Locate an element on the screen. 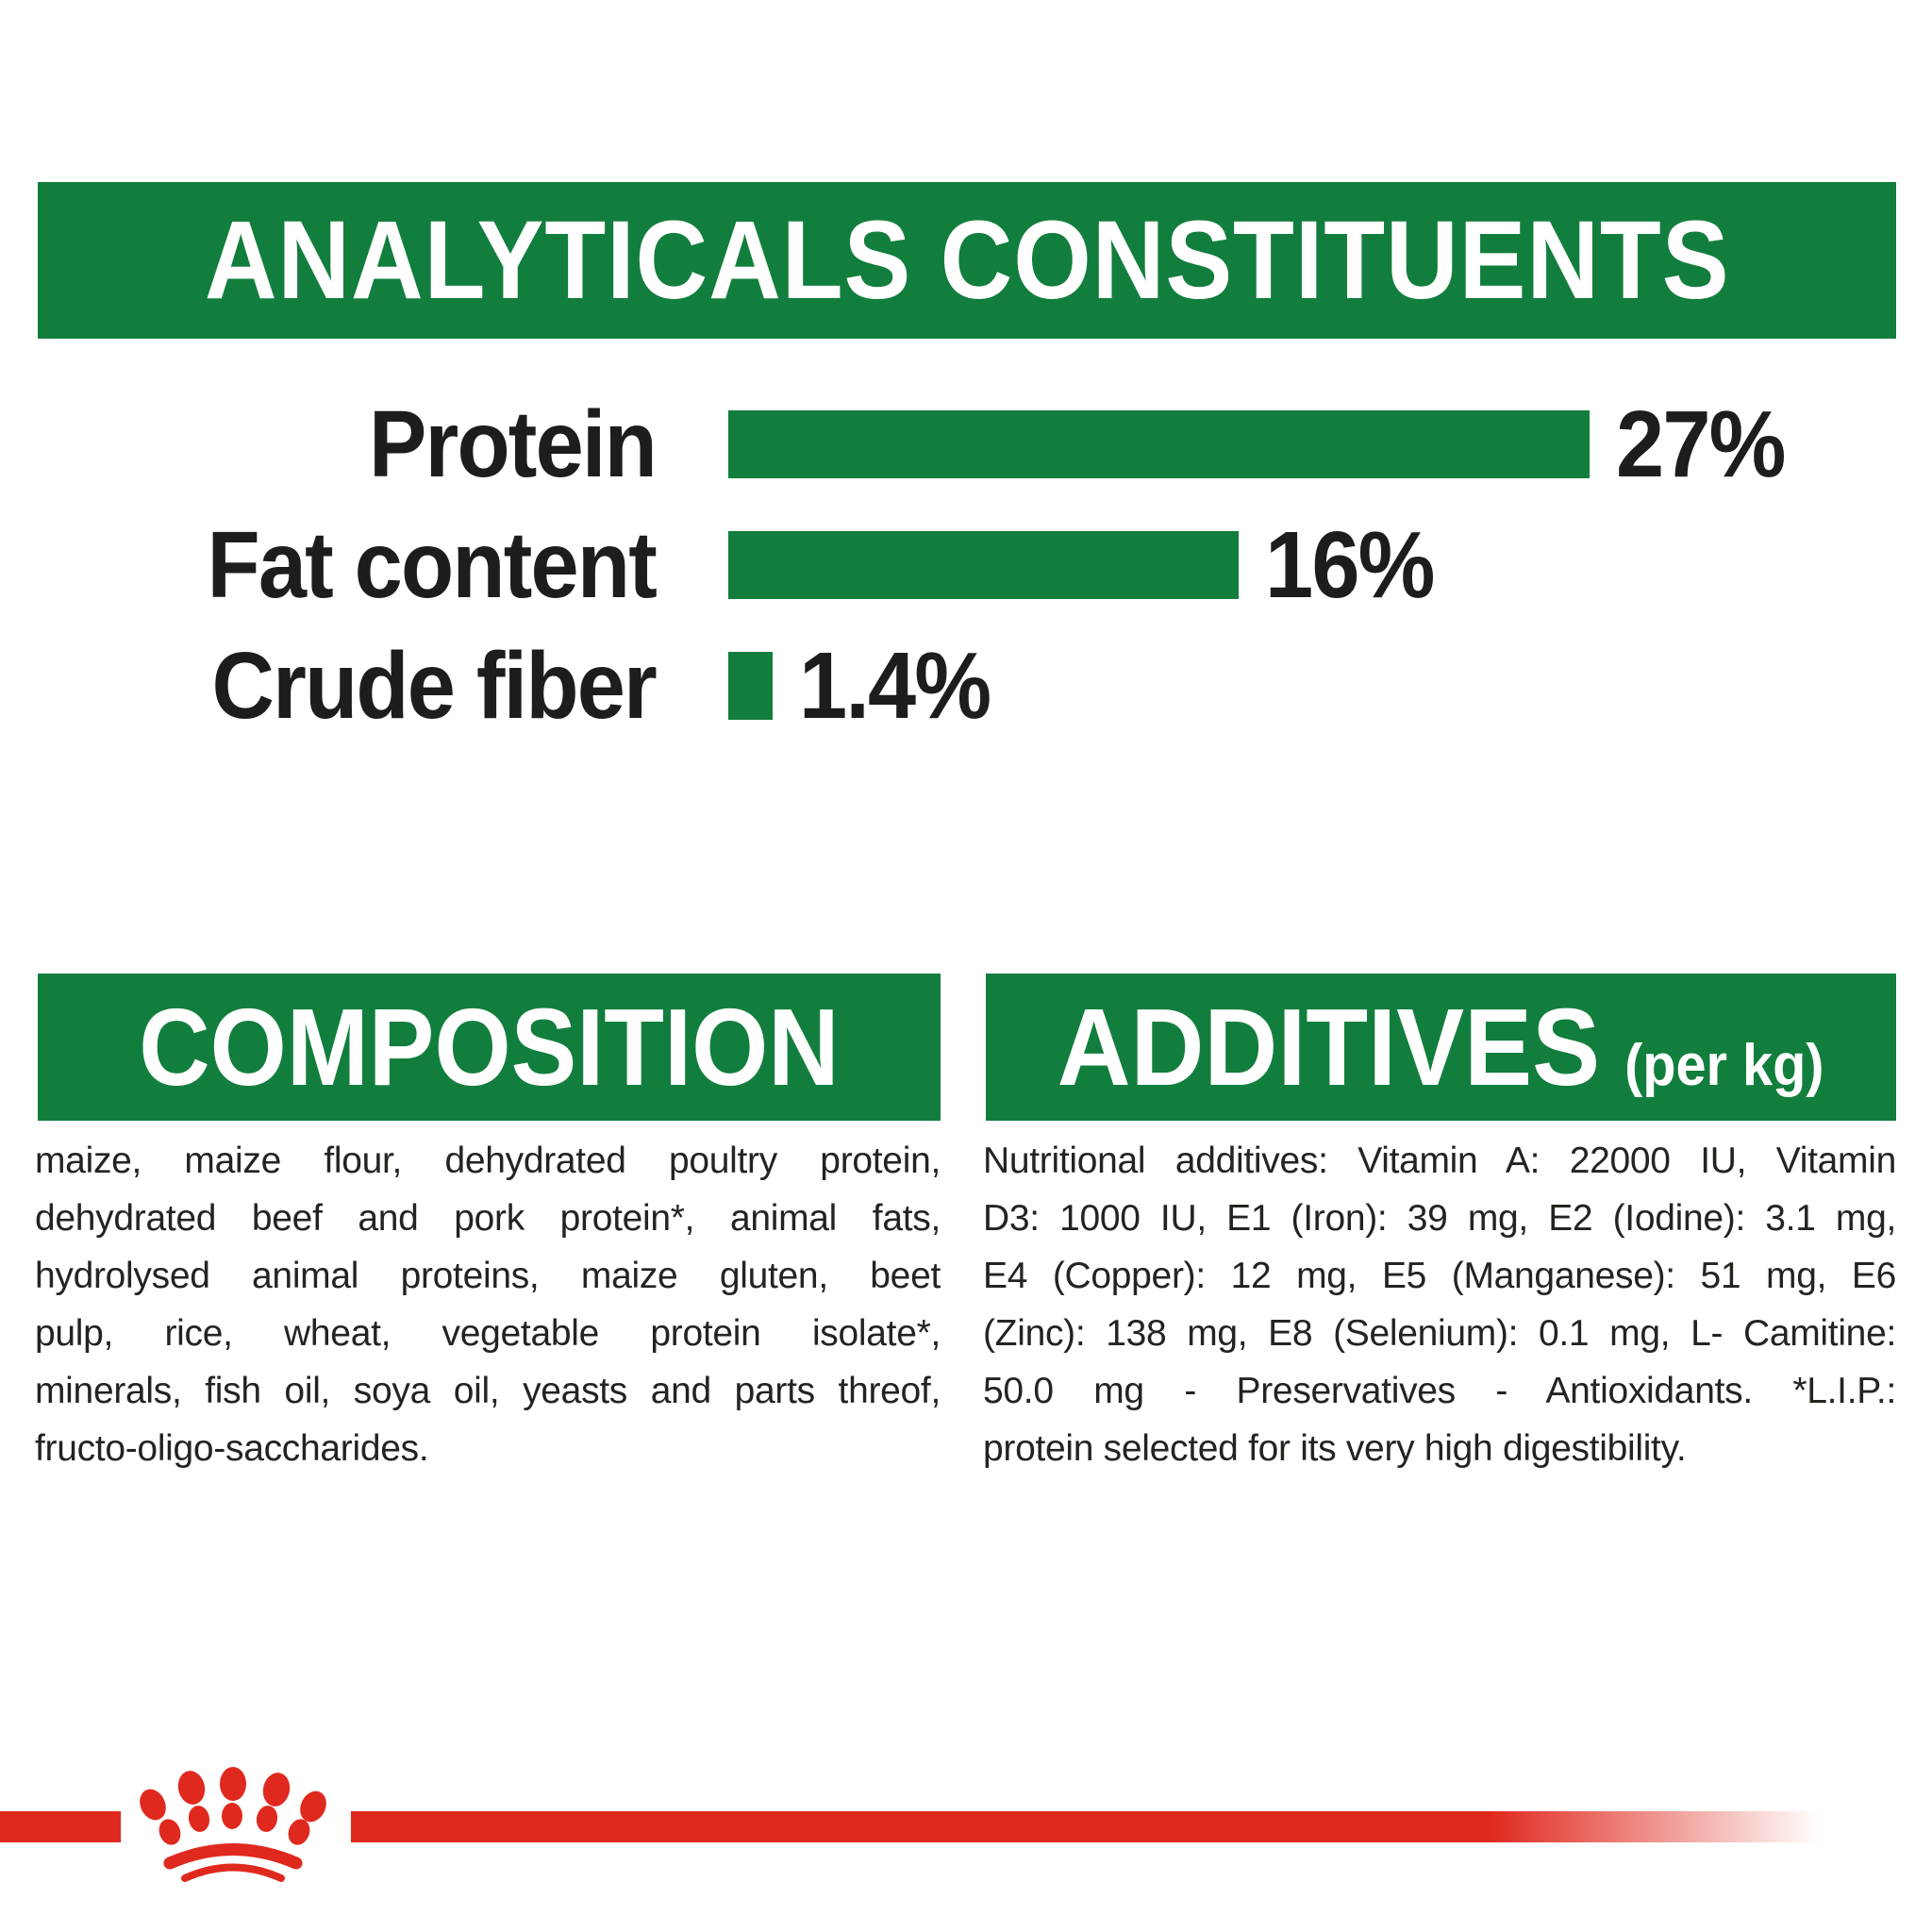 The height and width of the screenshot is (1932, 1932). bar-label: Crude fiber is located at coordinates (434, 686).